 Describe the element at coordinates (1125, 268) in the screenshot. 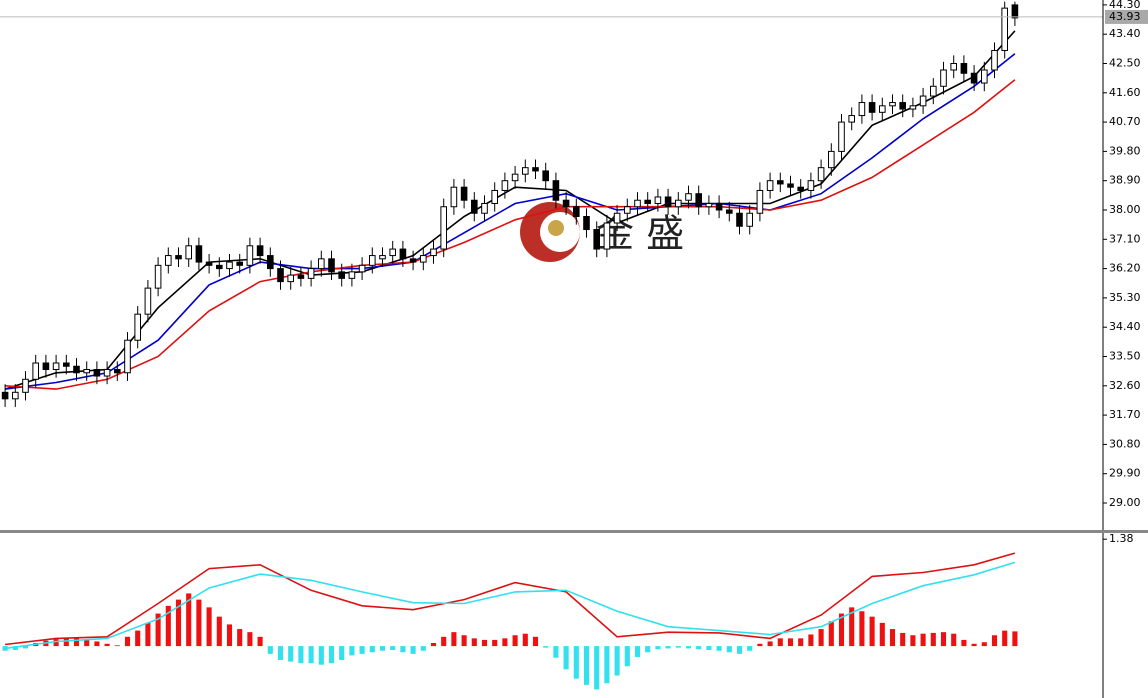

I see `y-tick-label: 36.20` at that location.